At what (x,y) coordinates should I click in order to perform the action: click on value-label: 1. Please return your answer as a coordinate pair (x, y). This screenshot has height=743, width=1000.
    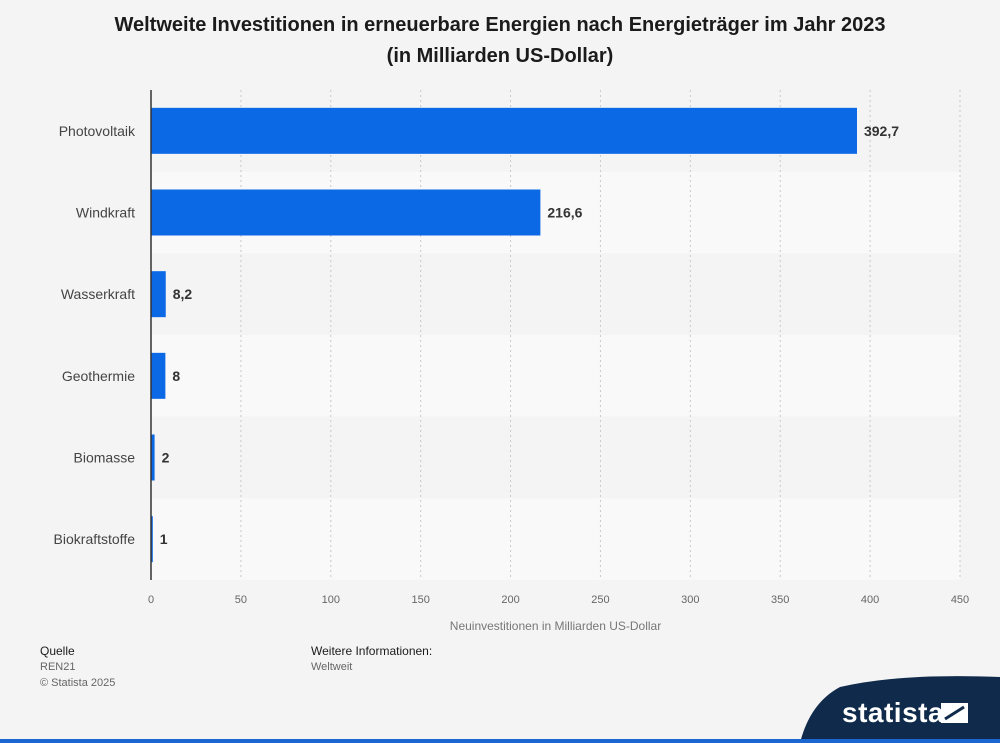
    Looking at the image, I should click on (164, 539).